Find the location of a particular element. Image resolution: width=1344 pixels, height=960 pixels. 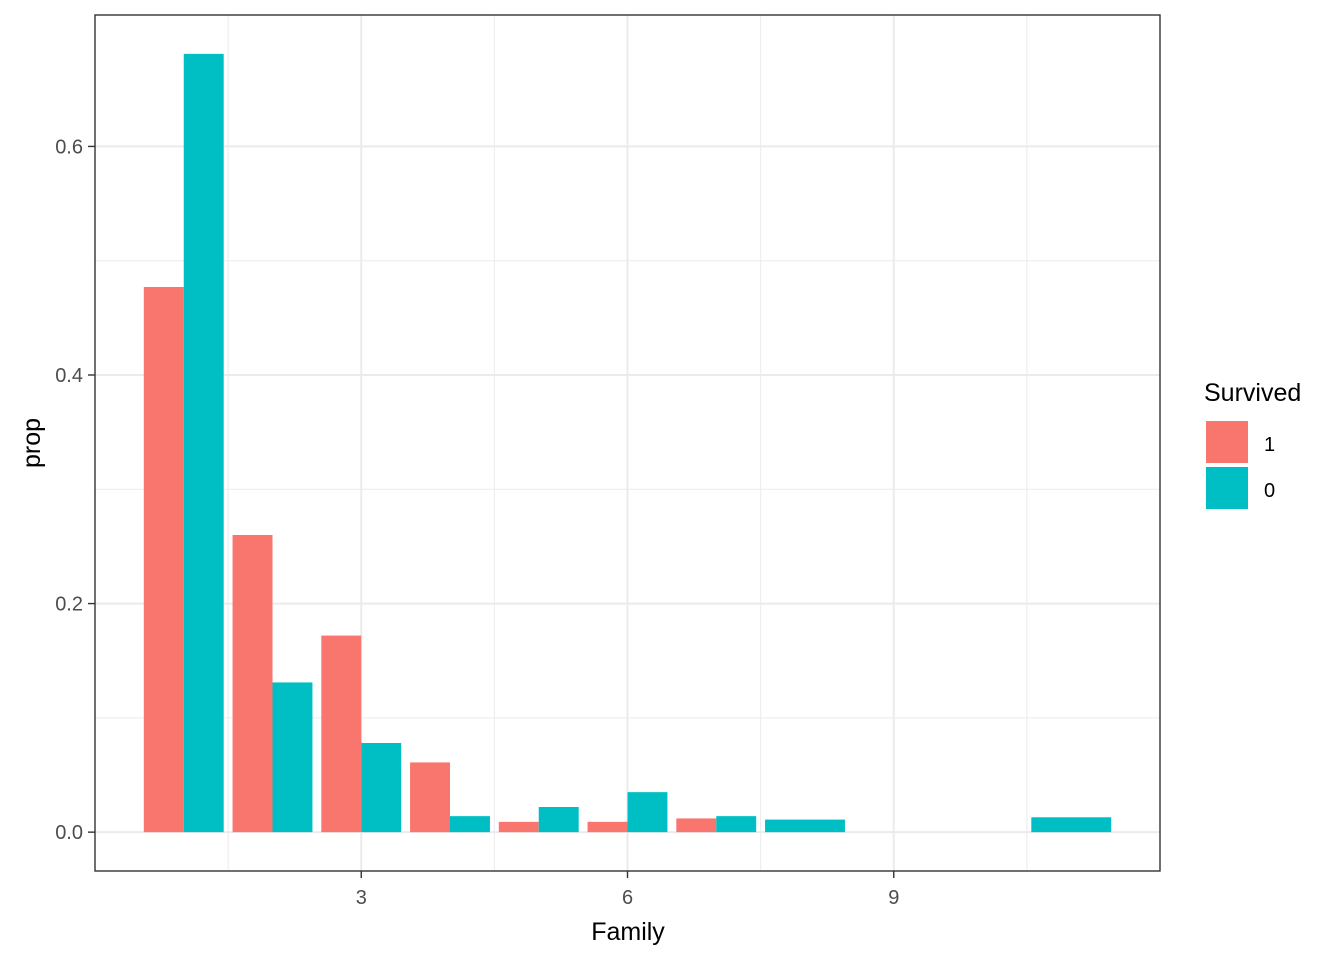

y-ticks: 0.0 0.2 0.4 0.6 is located at coordinates (75, 490).